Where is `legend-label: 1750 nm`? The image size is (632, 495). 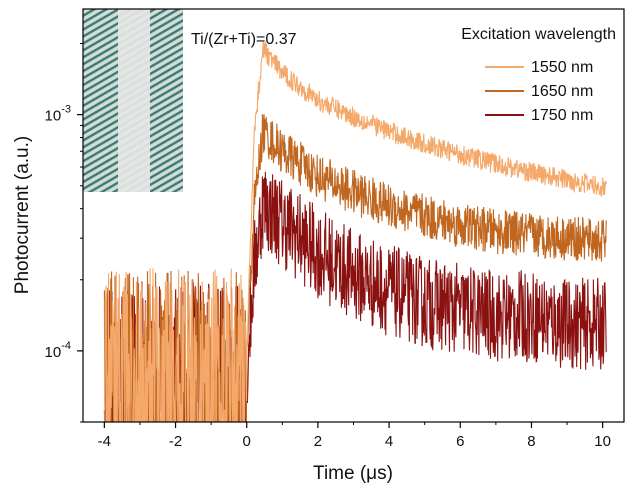
legend-label: 1750 nm is located at coordinates (562, 115).